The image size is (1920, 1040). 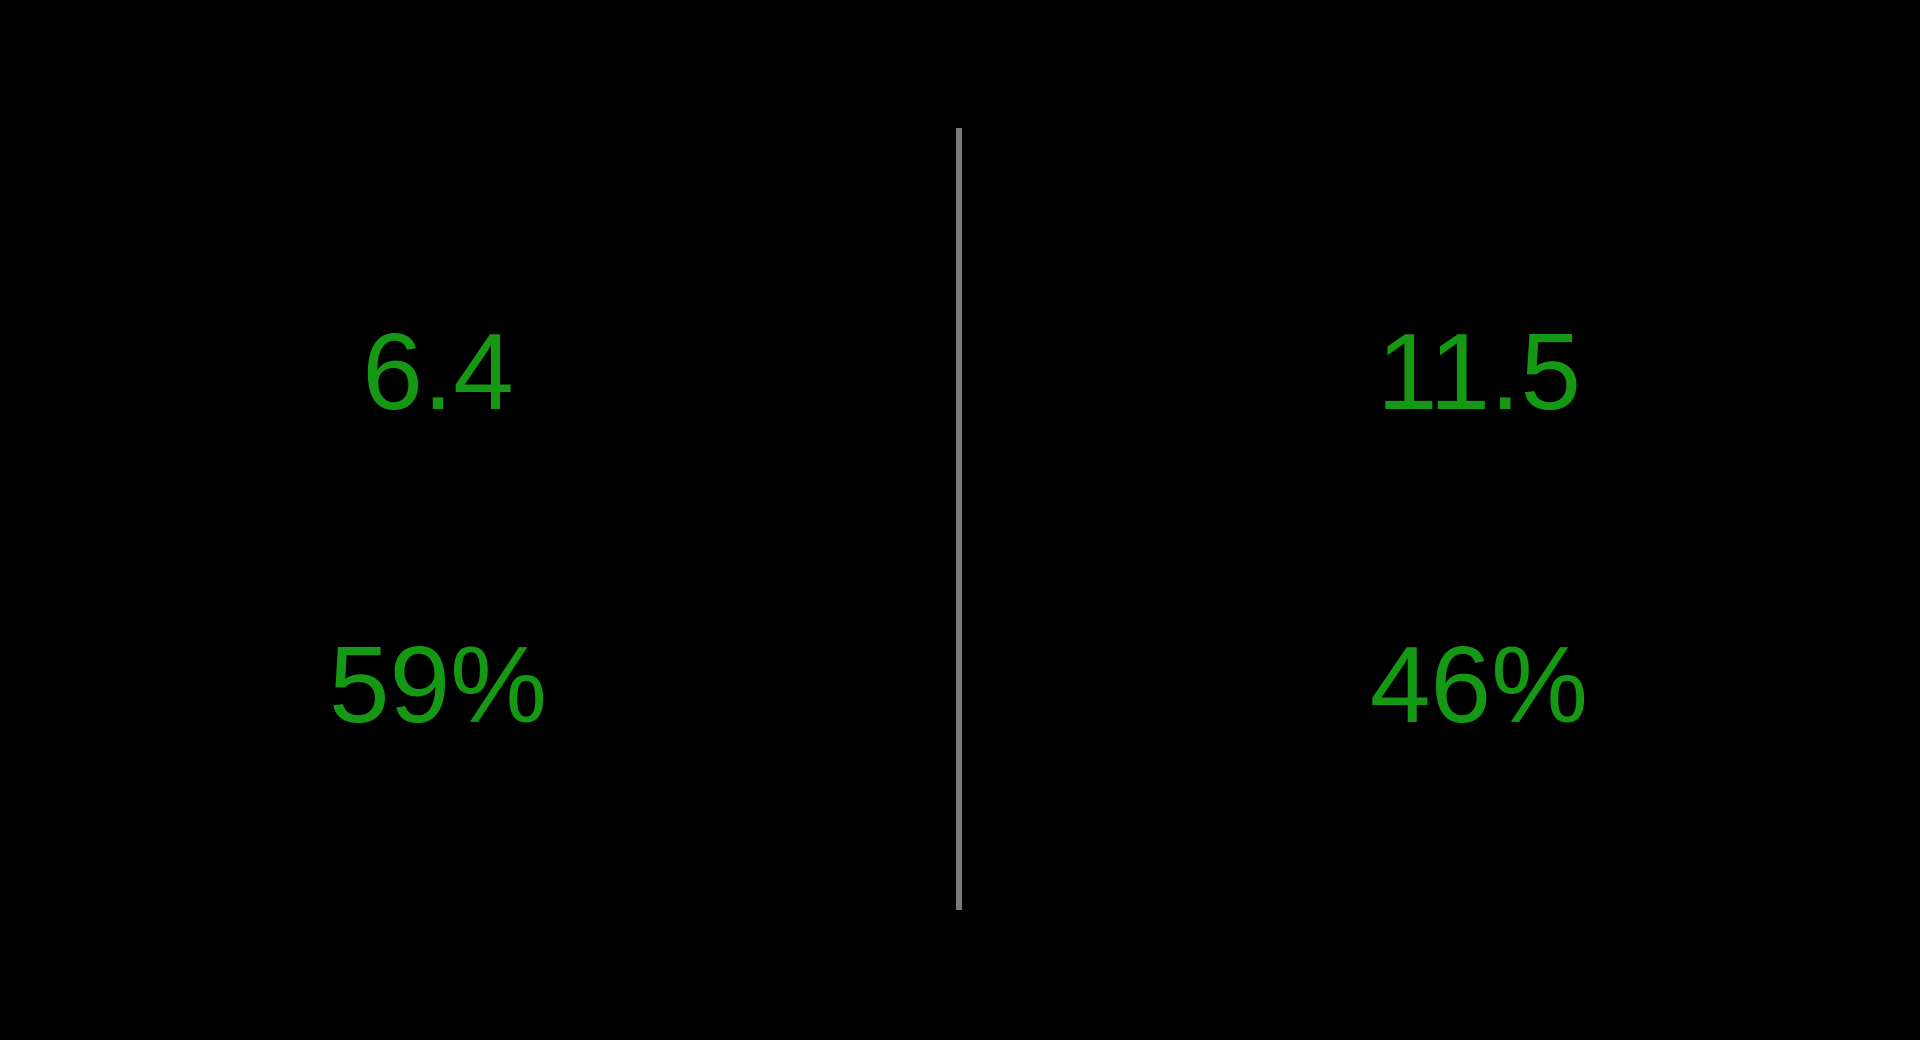 I want to click on left-primary-value: 6.4, so click(x=438, y=372).